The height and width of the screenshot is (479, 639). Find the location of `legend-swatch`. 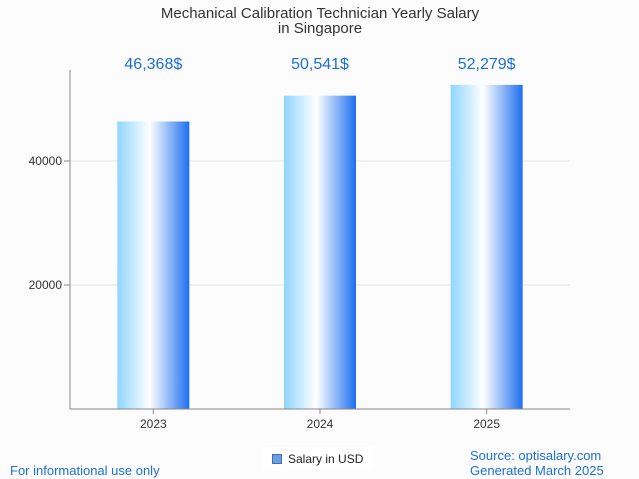

legend-swatch is located at coordinates (277, 459).